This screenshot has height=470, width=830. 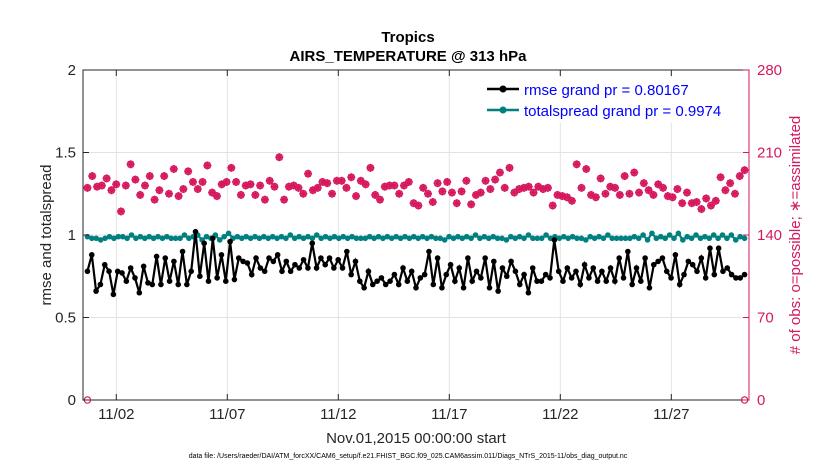 What do you see at coordinates (503, 110) in the screenshot?
I see `legend-spread-marker` at bounding box center [503, 110].